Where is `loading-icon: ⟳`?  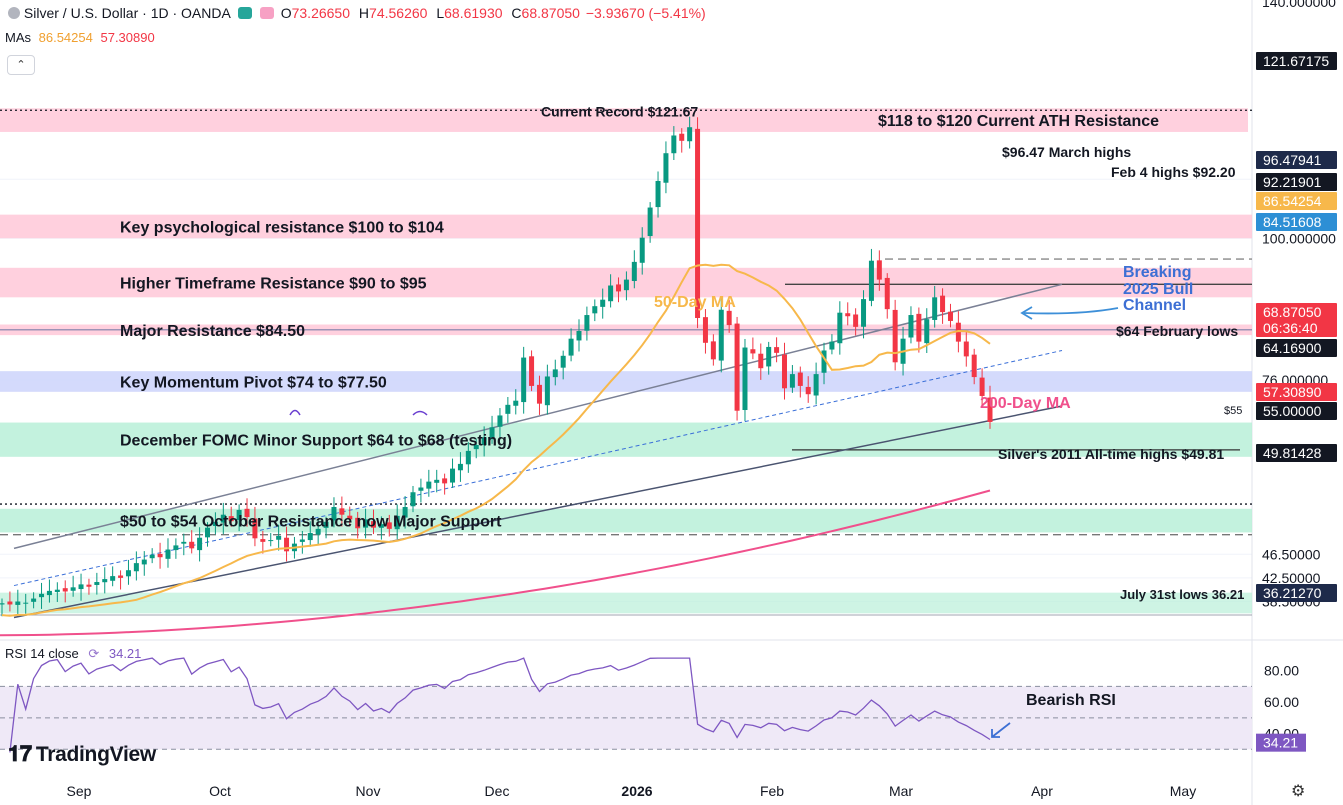
loading-icon: ⟳ is located at coordinates (94, 653).